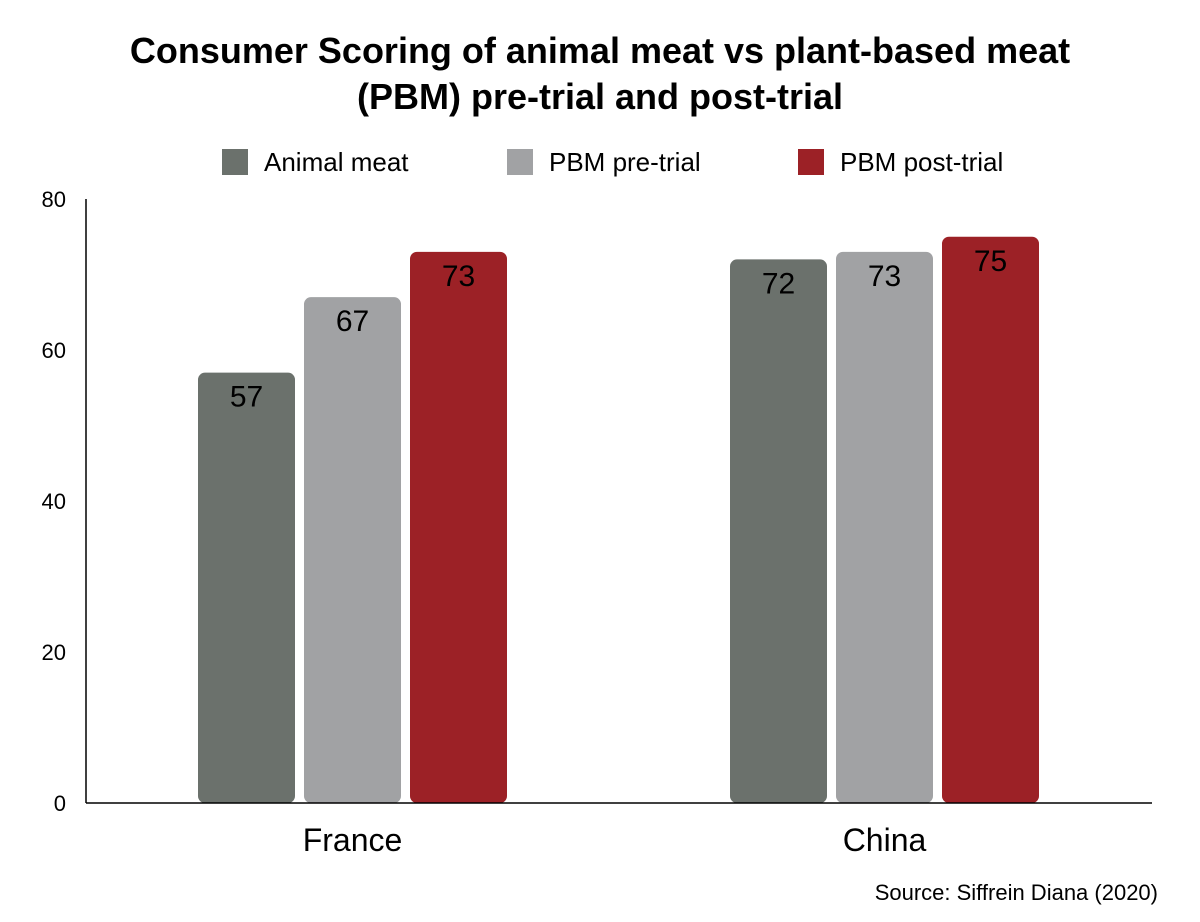 Image resolution: width=1200 pixels, height=922 pixels. What do you see at coordinates (352, 321) in the screenshot?
I see `data-label-france-1: 67` at bounding box center [352, 321].